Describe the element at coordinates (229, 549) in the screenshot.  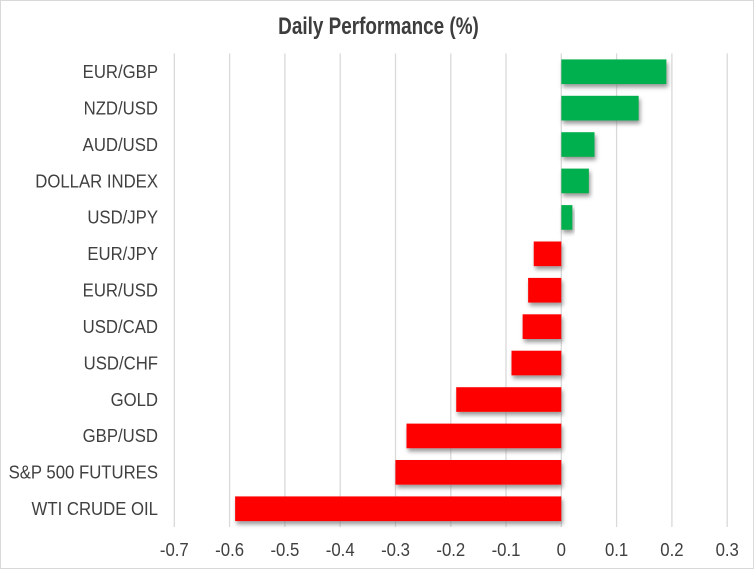
I see `svg-text: -0.6` at that location.